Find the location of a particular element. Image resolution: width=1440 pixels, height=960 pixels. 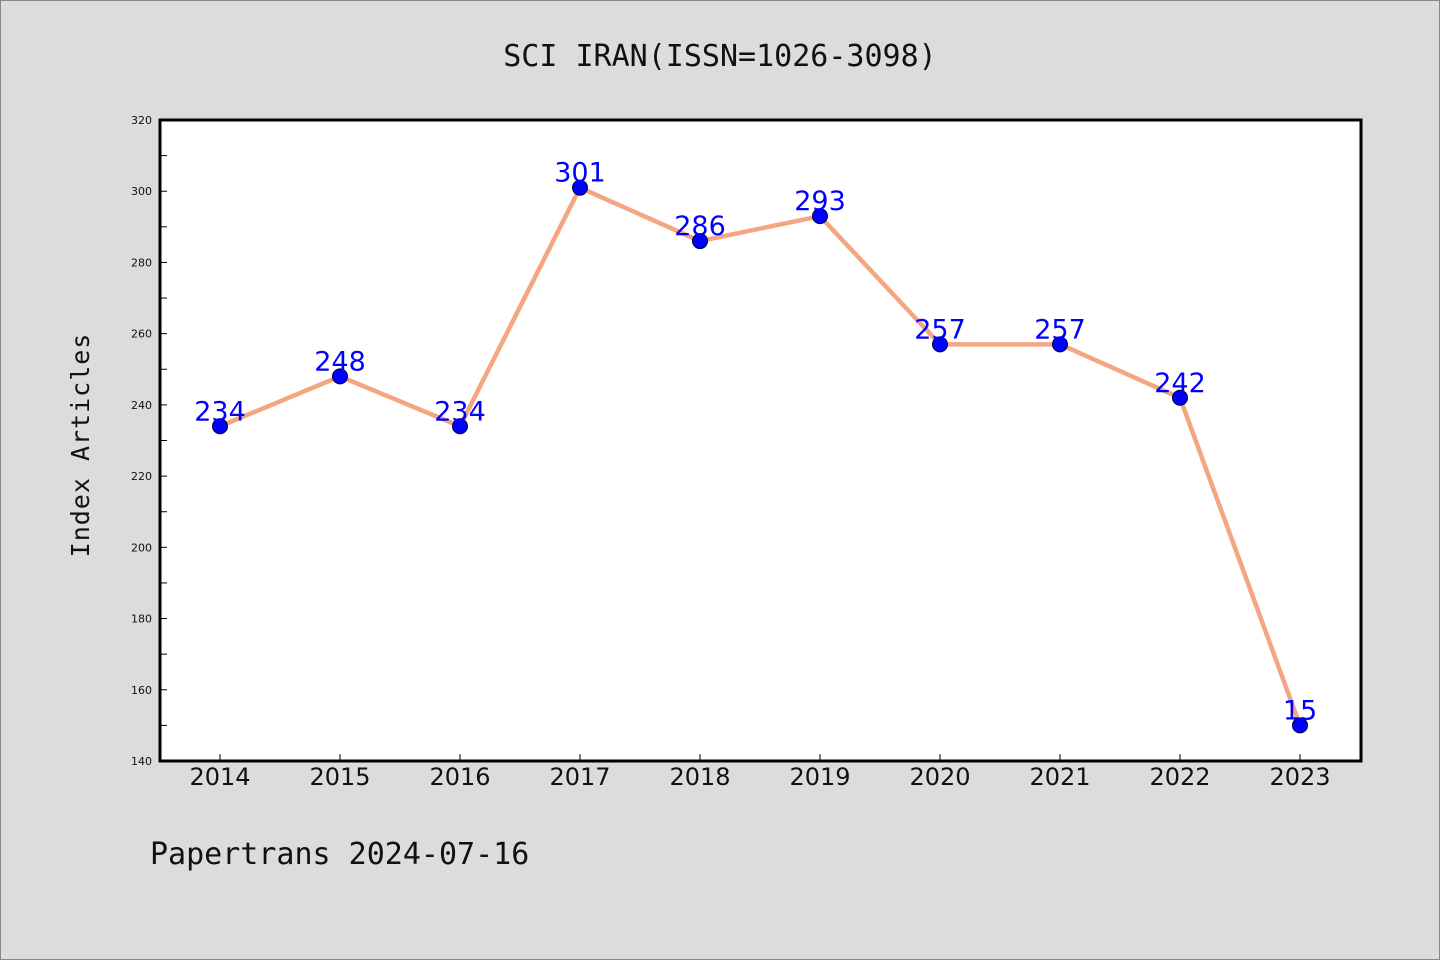

y-tick-label: 160 is located at coordinates (141, 690).